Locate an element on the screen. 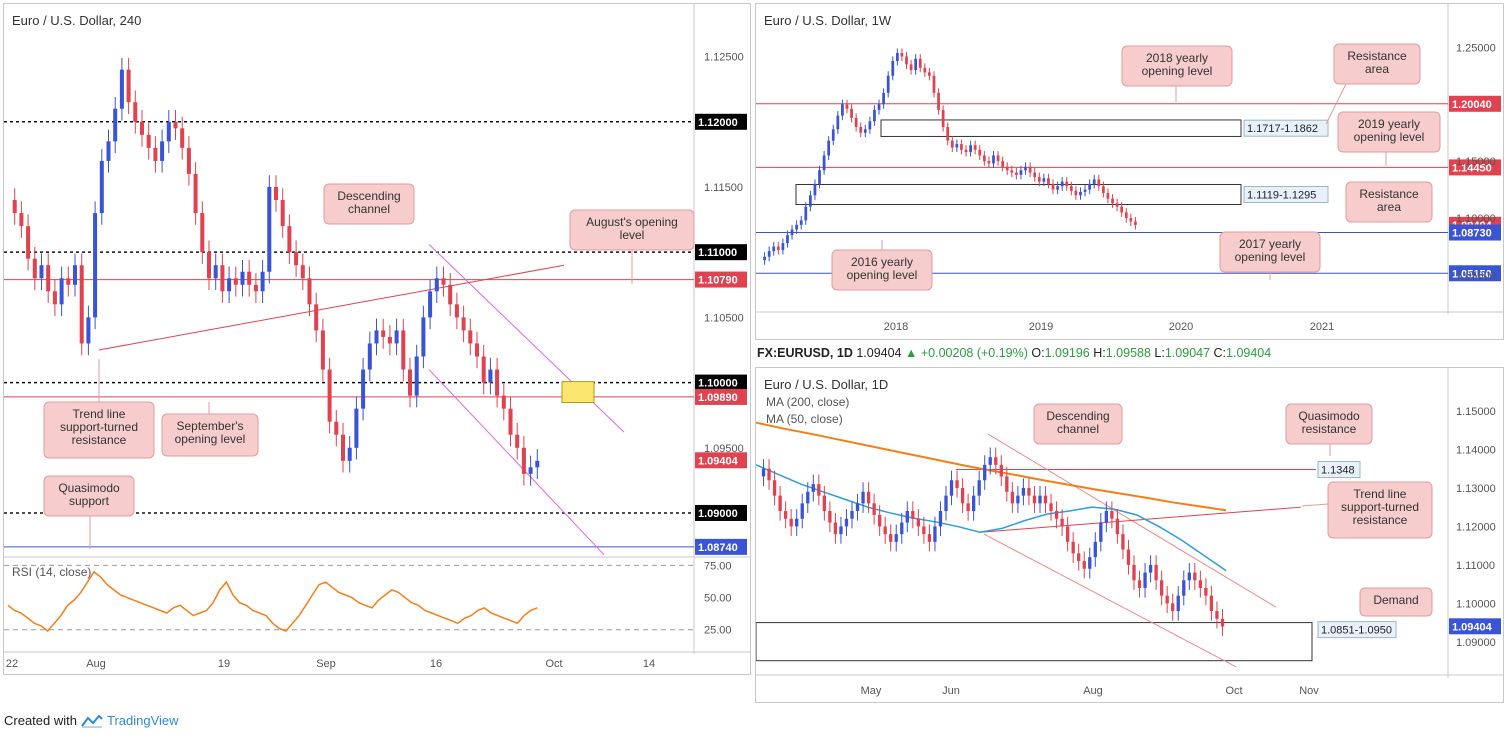 This screenshot has width=1508, height=737. daily-demand-label: 1.0851-1.0950 is located at coordinates (1356, 631).